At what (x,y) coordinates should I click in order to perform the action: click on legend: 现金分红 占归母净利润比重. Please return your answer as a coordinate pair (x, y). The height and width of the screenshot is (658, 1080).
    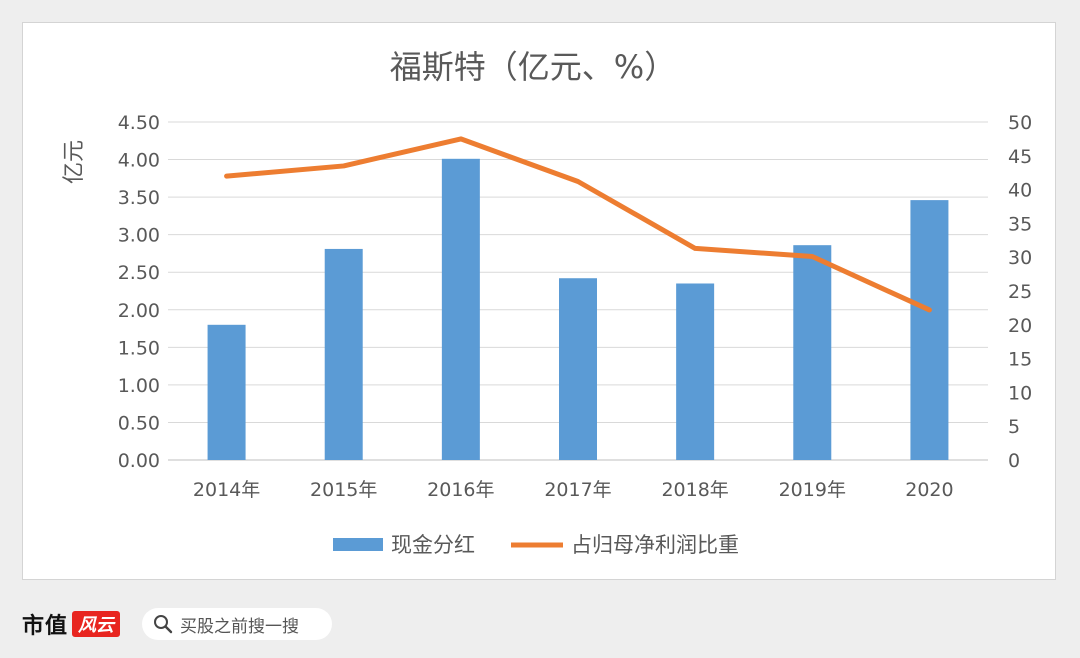
    Looking at the image, I should click on (536, 545).